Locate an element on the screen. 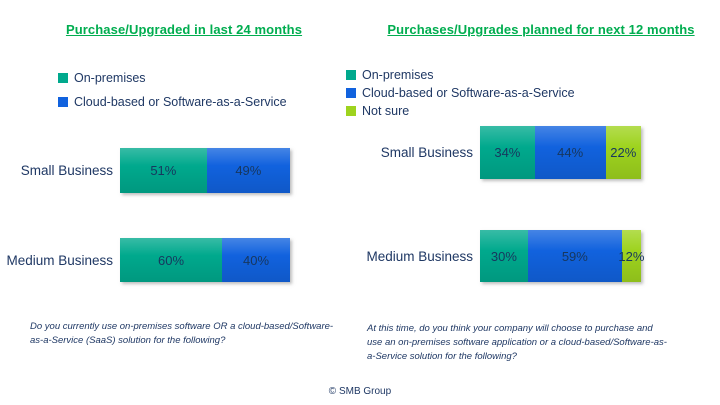  stacked-bar-small-business: 34% 44% 22% is located at coordinates (561, 152).